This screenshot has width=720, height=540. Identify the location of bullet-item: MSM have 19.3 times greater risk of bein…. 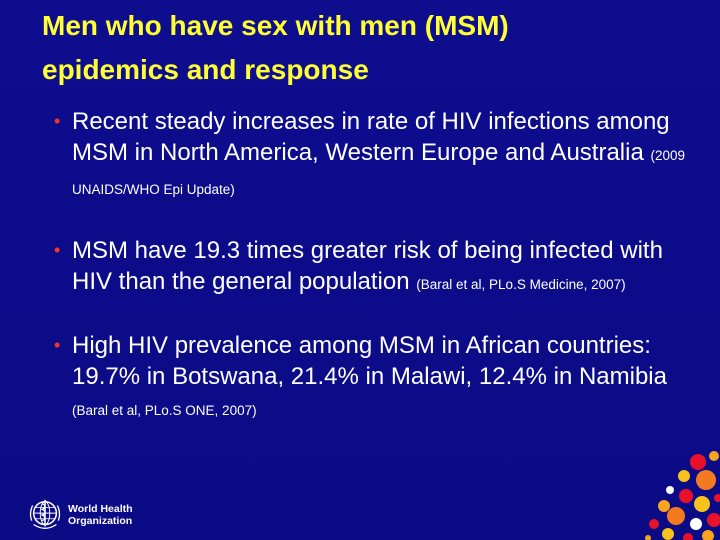
(375, 267).